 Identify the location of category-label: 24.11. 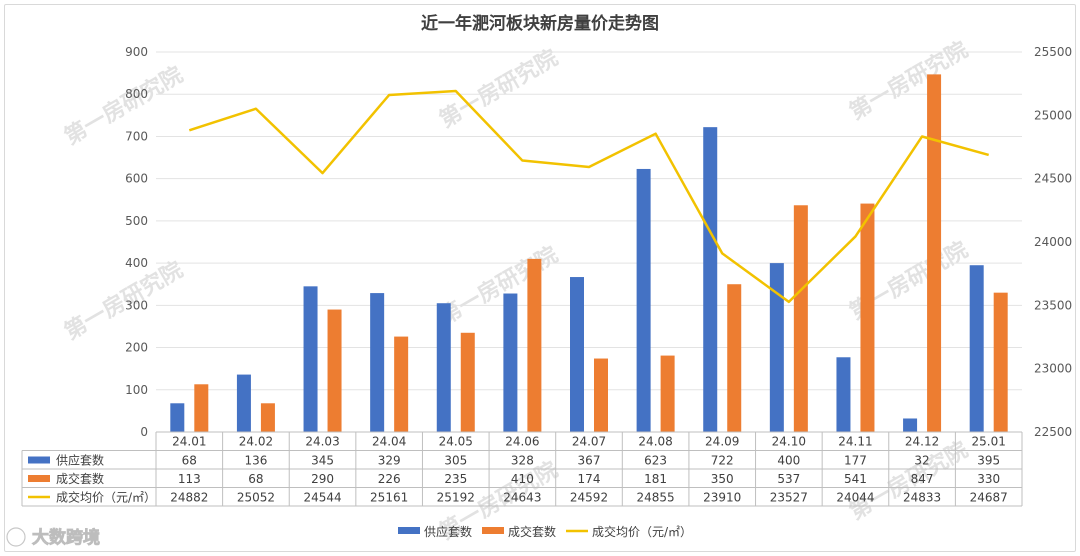
(855, 442).